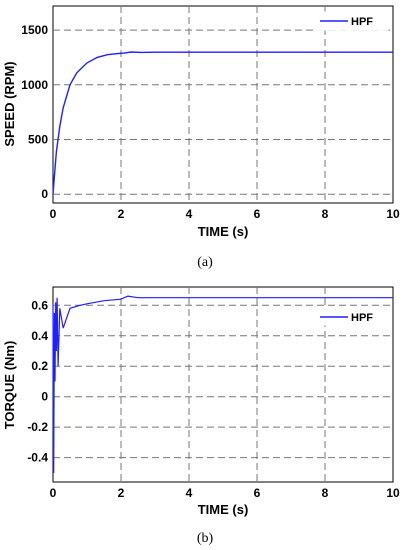  What do you see at coordinates (121, 493) in the screenshot?
I see `chart-b-x-tick-label: 2` at bounding box center [121, 493].